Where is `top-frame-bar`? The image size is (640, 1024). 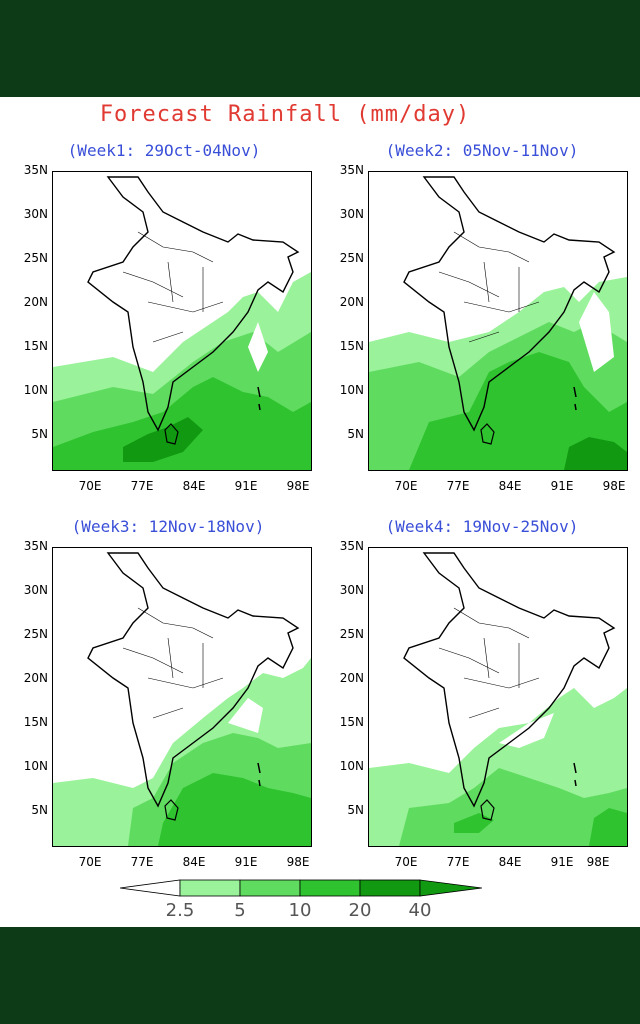 top-frame-bar is located at coordinates (320, 48).